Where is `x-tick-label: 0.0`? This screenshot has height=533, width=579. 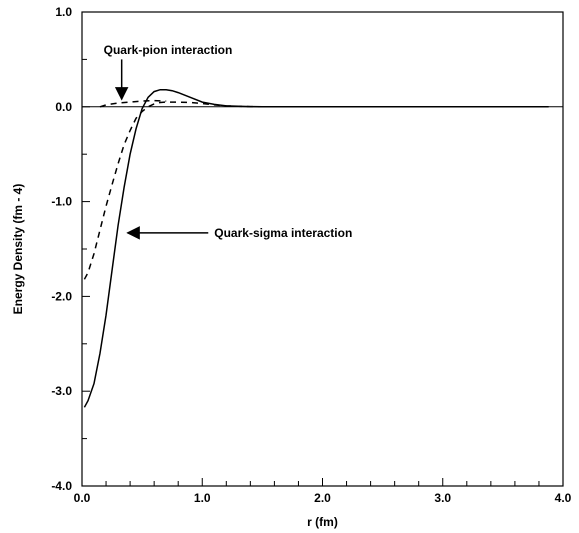 x-tick-label: 0.0 is located at coordinates (82, 498).